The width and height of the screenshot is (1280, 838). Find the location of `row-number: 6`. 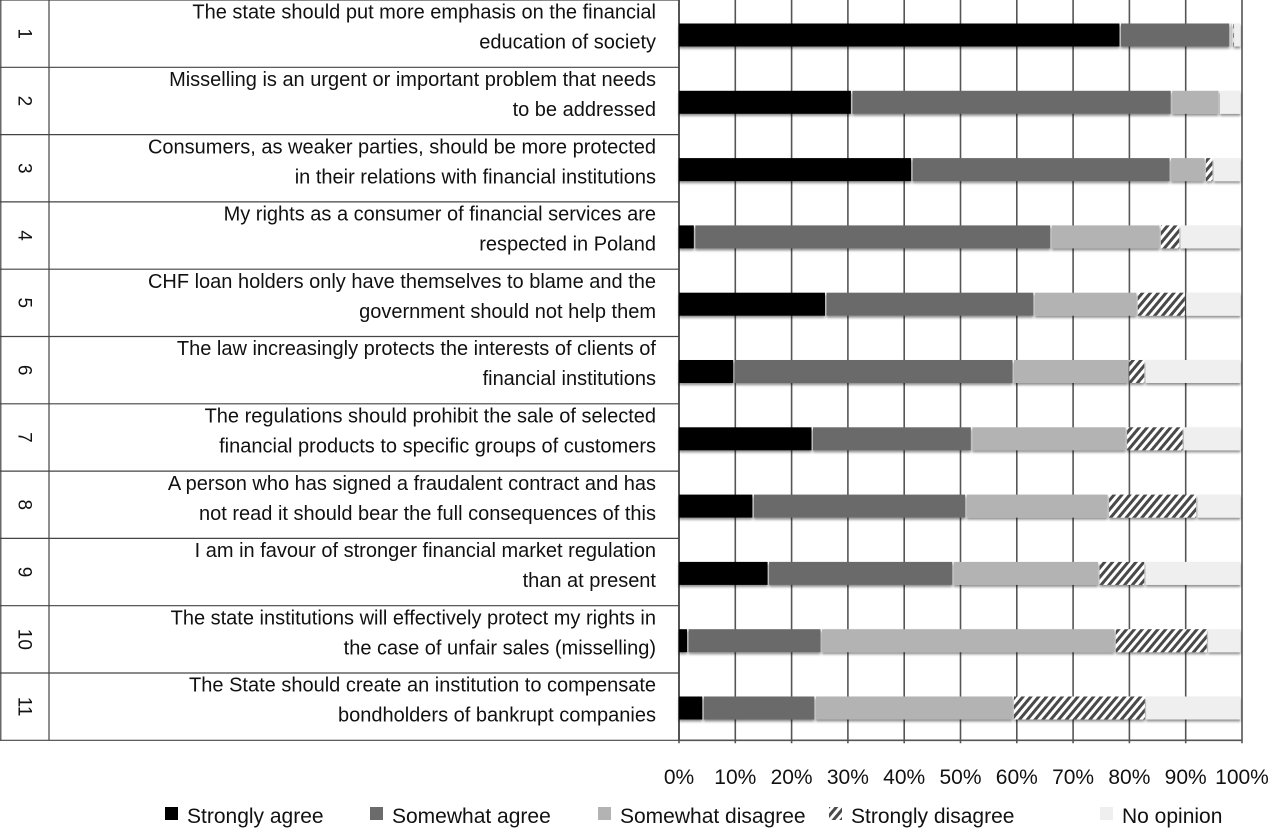

row-number: 6 is located at coordinates (24, 370).